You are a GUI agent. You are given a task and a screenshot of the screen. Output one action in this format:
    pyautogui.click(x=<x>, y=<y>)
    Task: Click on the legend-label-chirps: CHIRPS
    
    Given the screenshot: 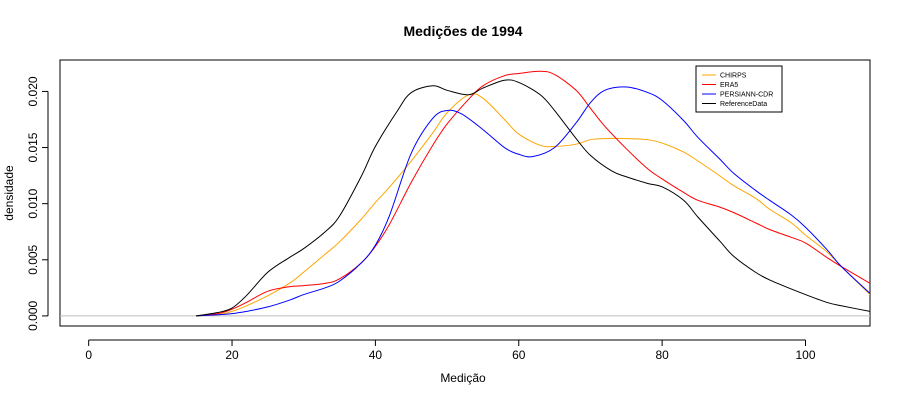 What is the action you would take?
    pyautogui.click(x=733, y=76)
    